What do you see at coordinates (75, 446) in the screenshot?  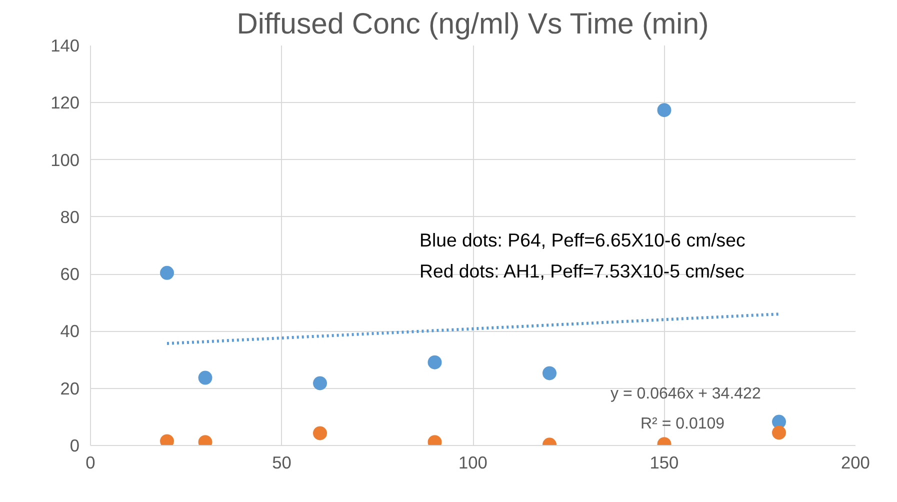 I see `y-tick-label: 0` at bounding box center [75, 446].